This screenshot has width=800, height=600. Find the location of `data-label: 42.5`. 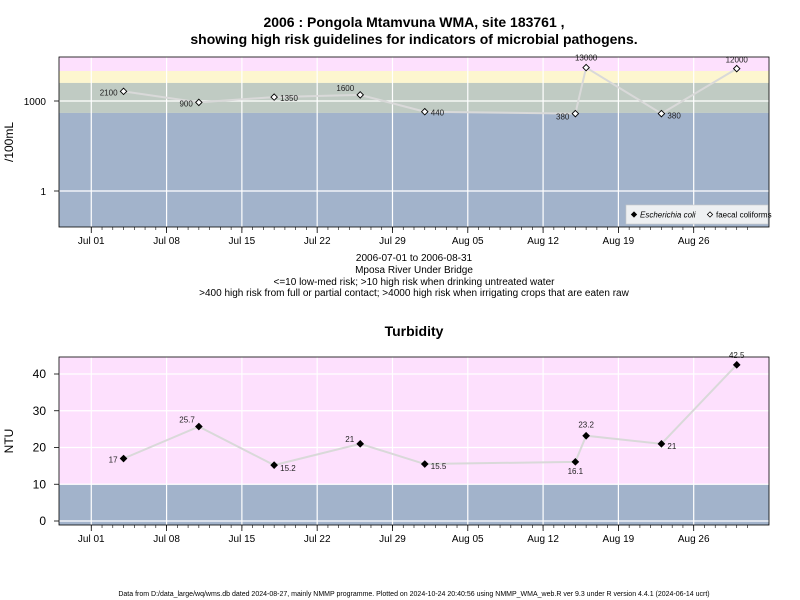

data-label: 42.5 is located at coordinates (737, 355).